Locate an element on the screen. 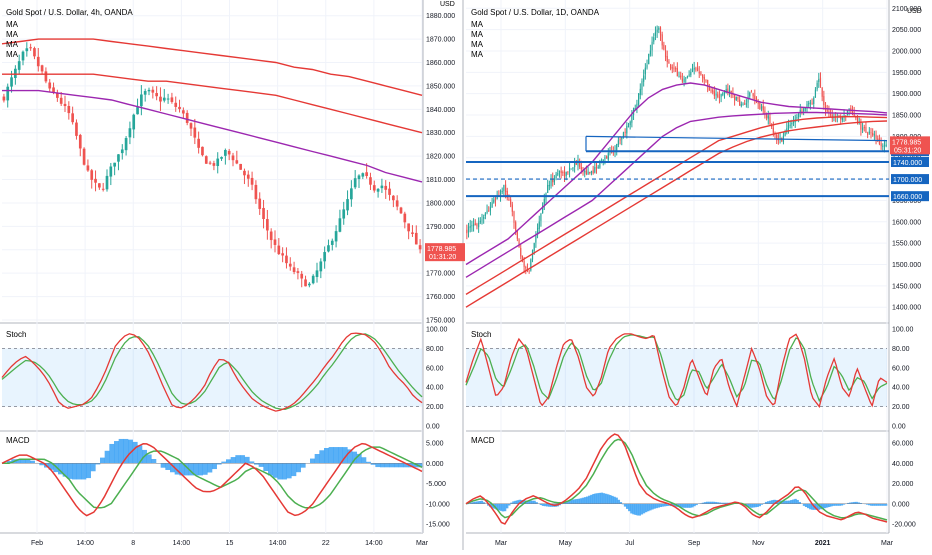 This screenshot has width=932, height=555. right-countdown-label: 05:31:20 is located at coordinates (907, 150).